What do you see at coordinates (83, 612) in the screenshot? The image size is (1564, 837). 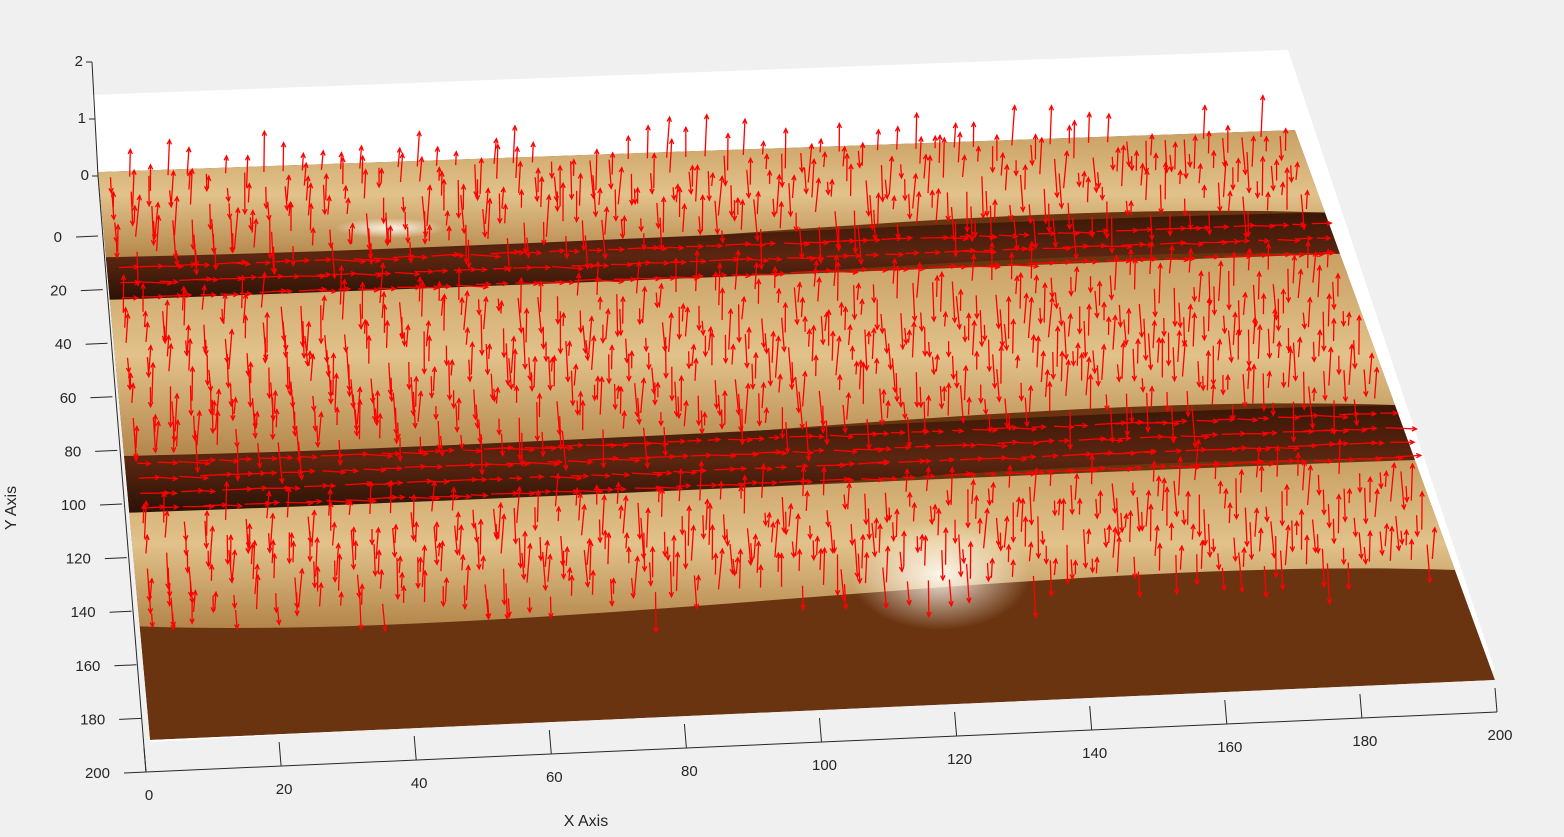 I see `y-tick-label: 140` at bounding box center [83, 612].